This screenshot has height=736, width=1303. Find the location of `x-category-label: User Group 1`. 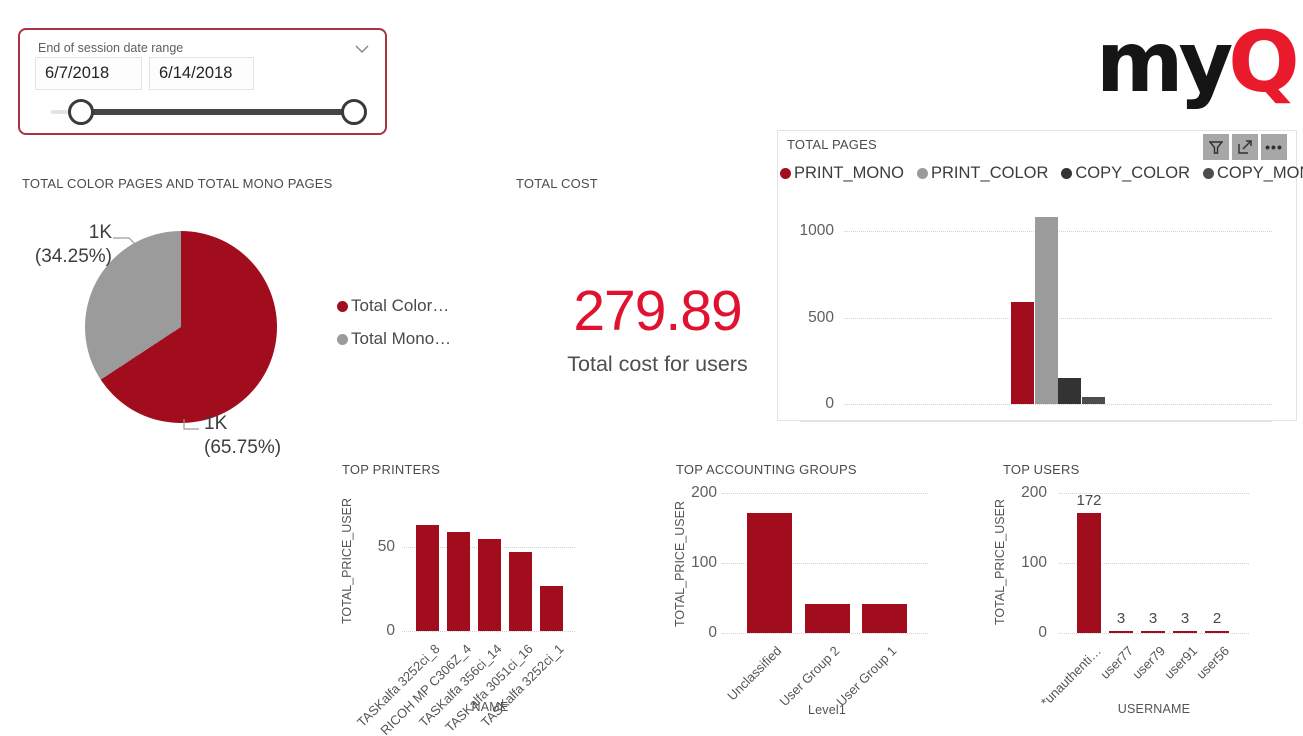

x-category-label: User Group 1 is located at coordinates (867, 676).